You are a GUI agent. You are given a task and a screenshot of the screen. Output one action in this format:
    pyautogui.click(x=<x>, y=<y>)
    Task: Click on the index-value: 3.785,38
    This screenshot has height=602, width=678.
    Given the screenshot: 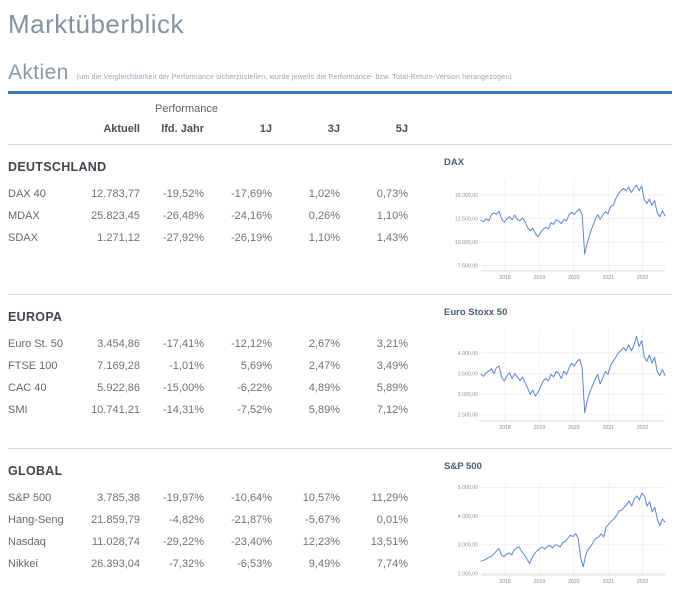 What is the action you would take?
    pyautogui.click(x=118, y=498)
    